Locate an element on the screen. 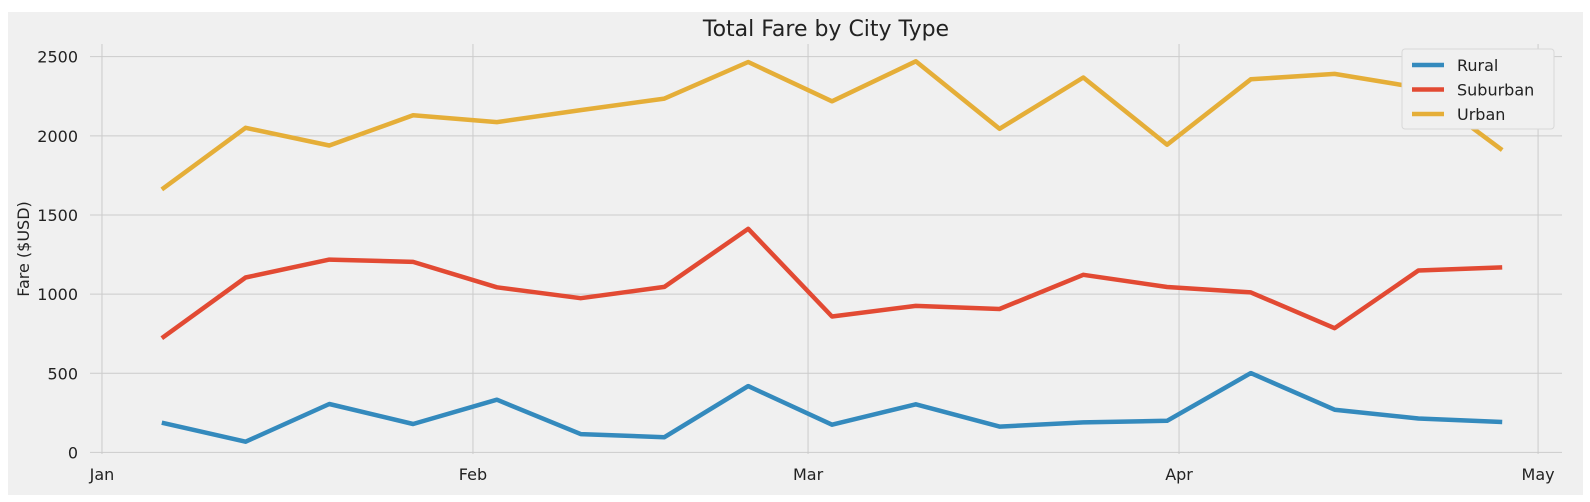 The height and width of the screenshot is (502, 1590). y-tick-label: 0 is located at coordinates (73, 452).